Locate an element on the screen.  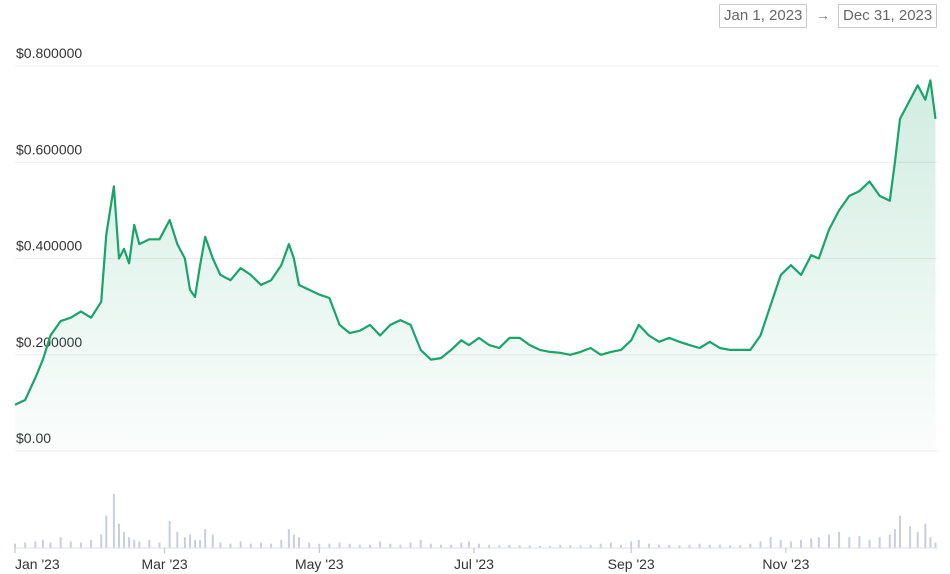
arrow: → is located at coordinates (823, 15).